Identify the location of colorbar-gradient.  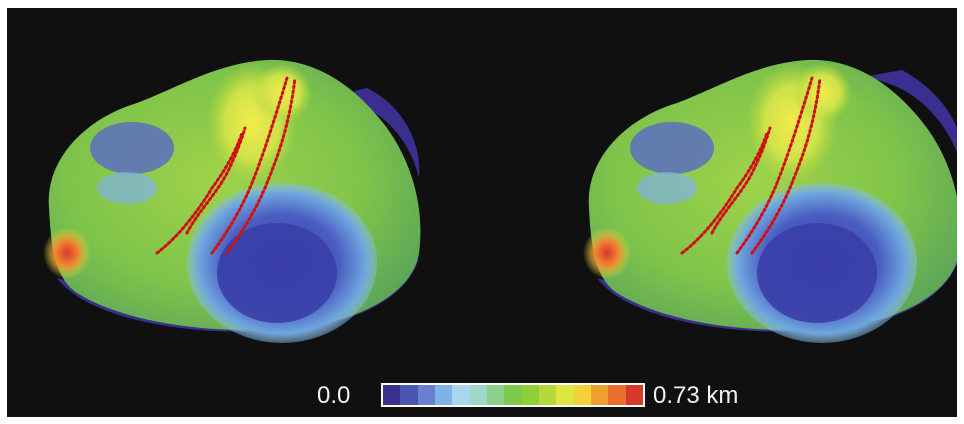
(513, 395).